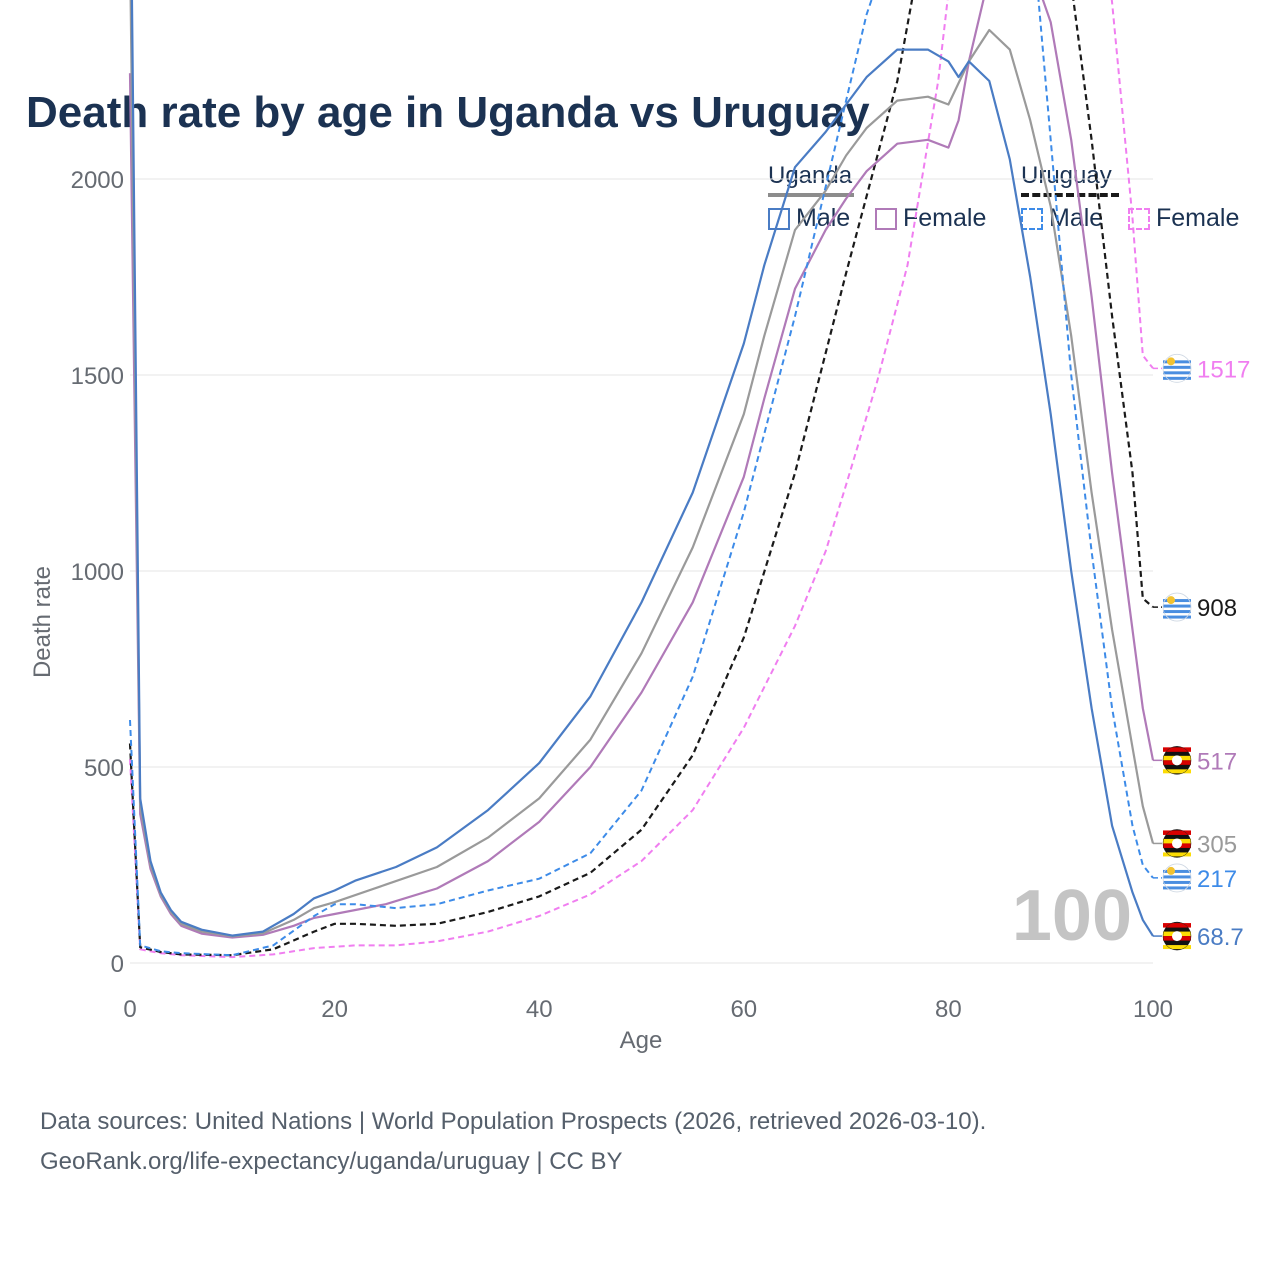  What do you see at coordinates (1217, 608) in the screenshot?
I see `end-value-label: 908` at bounding box center [1217, 608].